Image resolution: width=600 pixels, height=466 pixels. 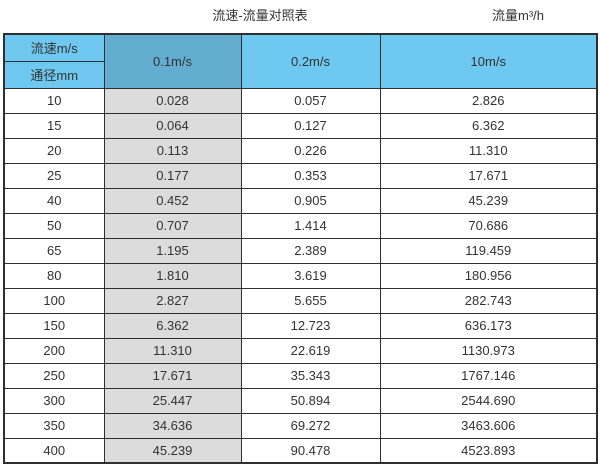 What do you see at coordinates (488, 250) in the screenshot?
I see `flow-value-cell: 119.459` at bounding box center [488, 250].